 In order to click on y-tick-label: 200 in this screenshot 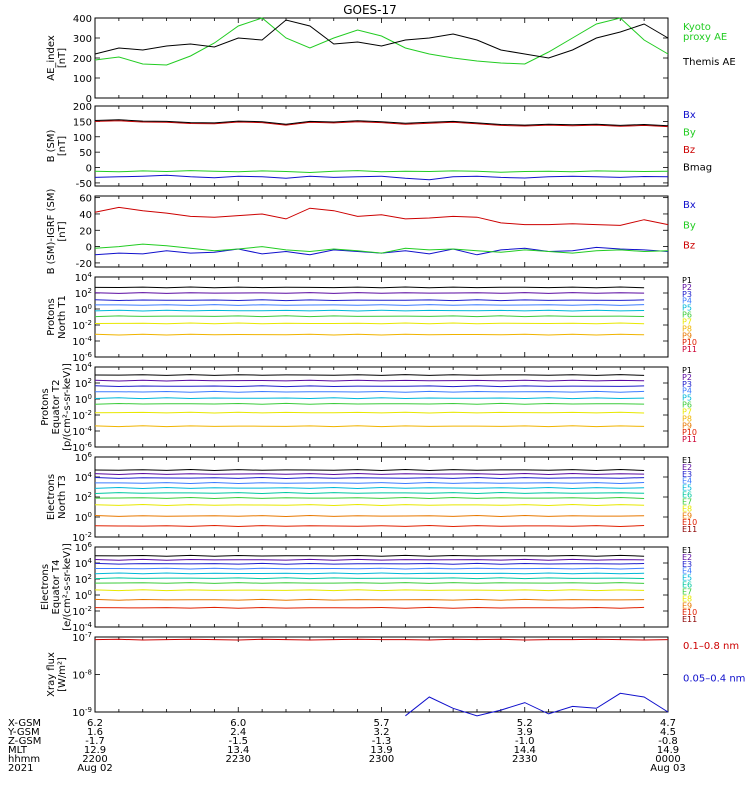, I will do `click(82, 107)`.